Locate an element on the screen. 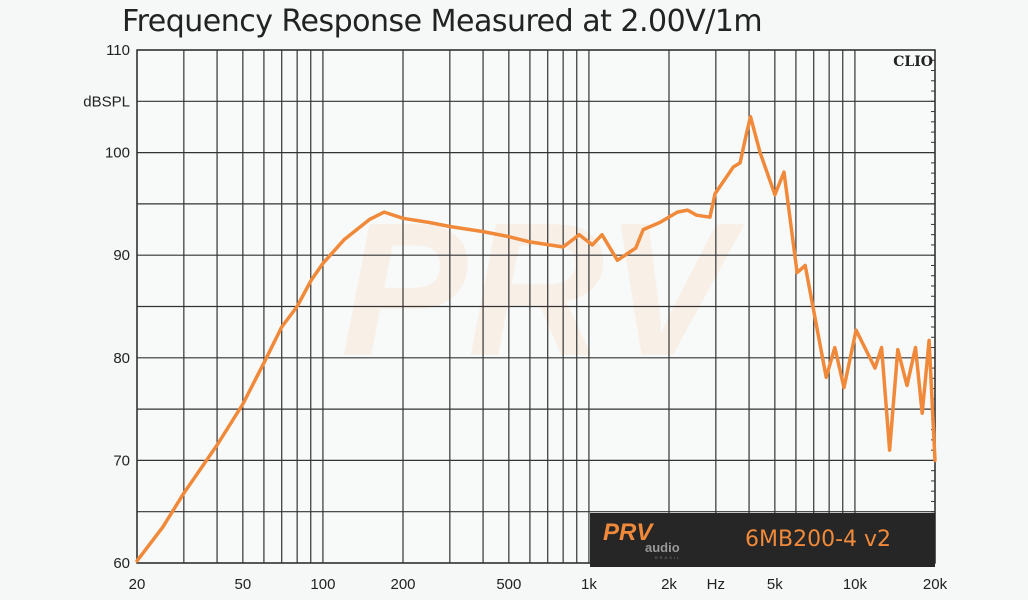 The height and width of the screenshot is (600, 1028). legend-logo: PRV is located at coordinates (628, 532).